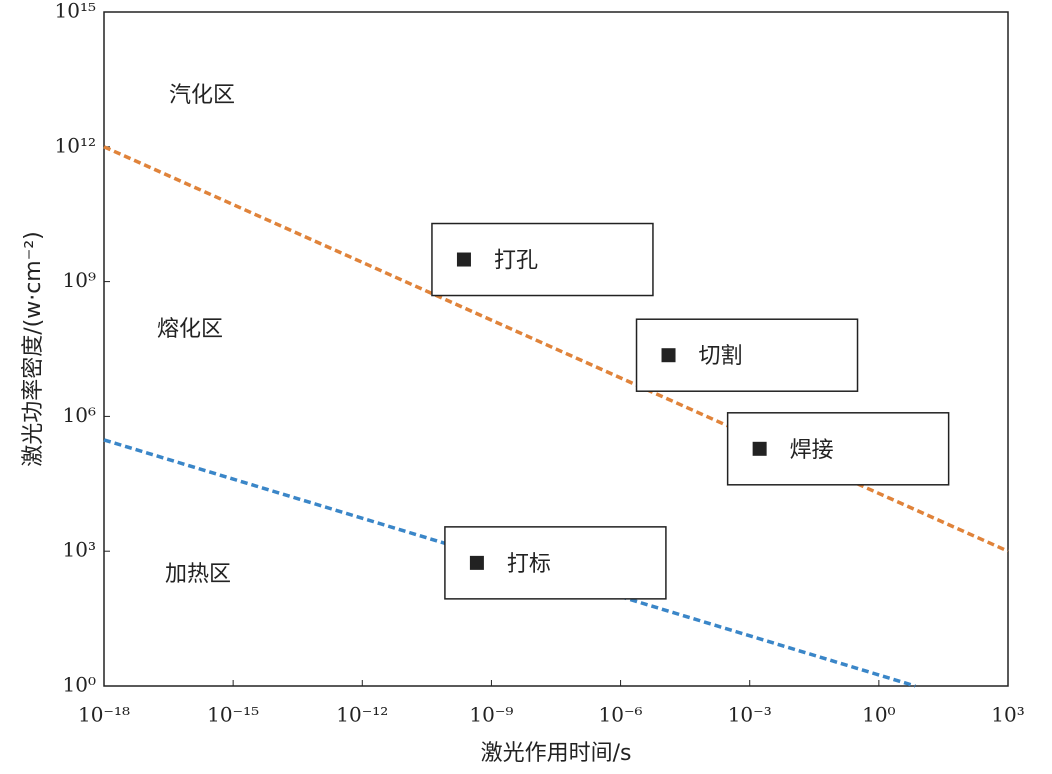 This screenshot has height=774, width=1052. Describe the element at coordinates (1007, 715) in the screenshot. I see `x-tick-label: 10³` at that location.